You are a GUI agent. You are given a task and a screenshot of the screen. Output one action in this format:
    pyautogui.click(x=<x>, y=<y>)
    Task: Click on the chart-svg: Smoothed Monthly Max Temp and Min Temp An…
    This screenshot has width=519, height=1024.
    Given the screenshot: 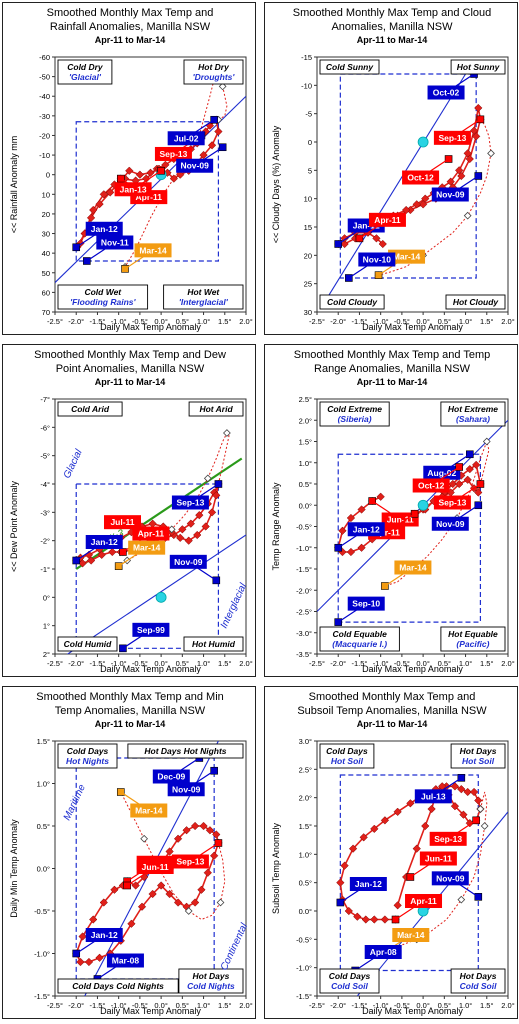 What is the action you would take?
    pyautogui.click(x=131, y=853)
    